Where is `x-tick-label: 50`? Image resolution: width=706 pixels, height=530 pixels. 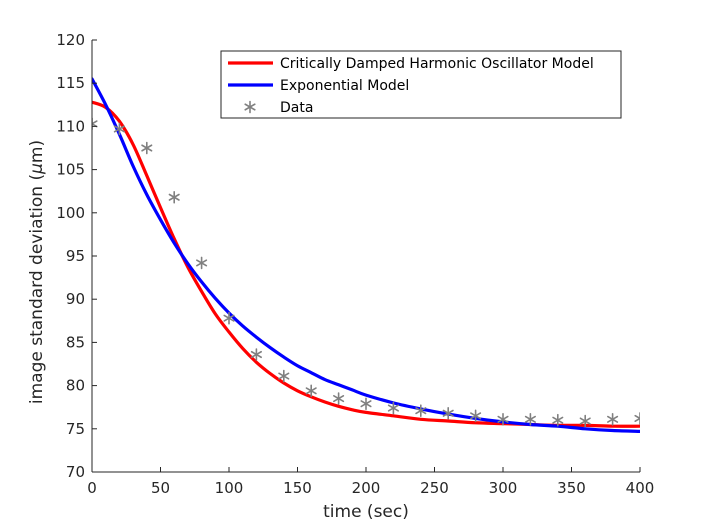 x-tick-label: 50 is located at coordinates (160, 488).